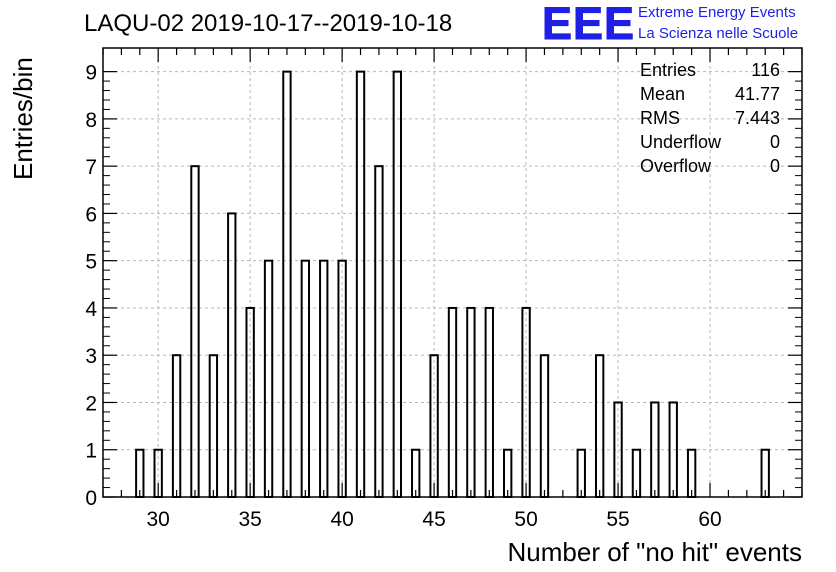 Image resolution: width=836 pixels, height=572 pixels. Describe the element at coordinates (341, 519) in the screenshot. I see `x-tick-label: 40` at that location.